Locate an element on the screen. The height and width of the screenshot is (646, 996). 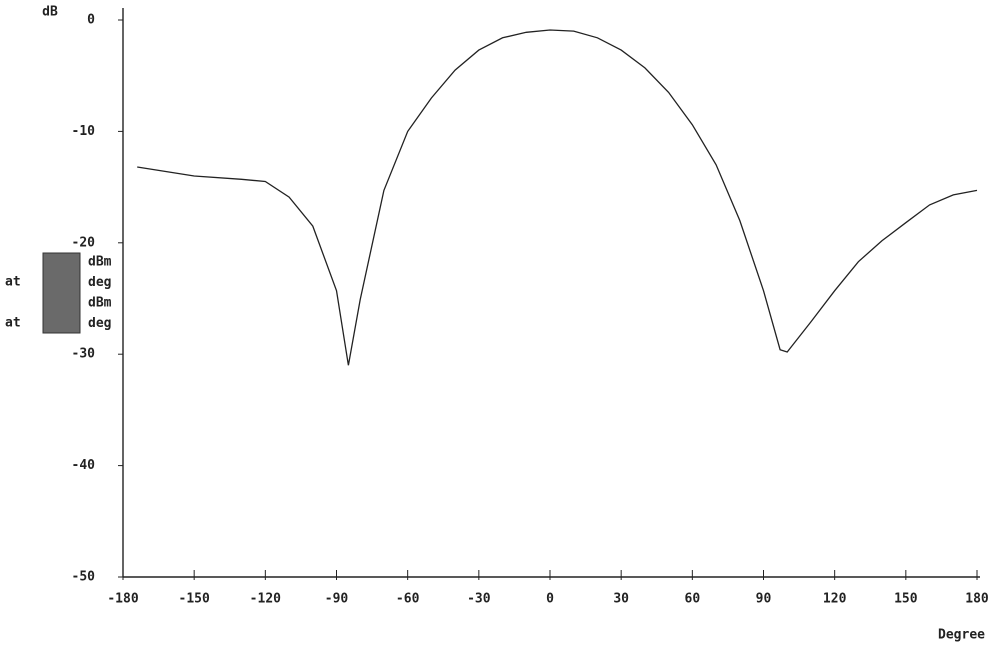
y-axis-label: dB is located at coordinates (50, 12).